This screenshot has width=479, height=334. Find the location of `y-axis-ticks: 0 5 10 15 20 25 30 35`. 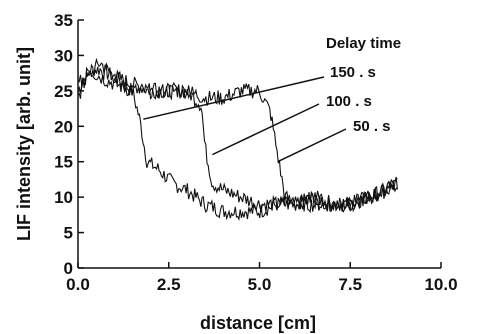

y-axis-ticks: 0 5 10 15 20 25 30 35 is located at coordinates (69, 144).